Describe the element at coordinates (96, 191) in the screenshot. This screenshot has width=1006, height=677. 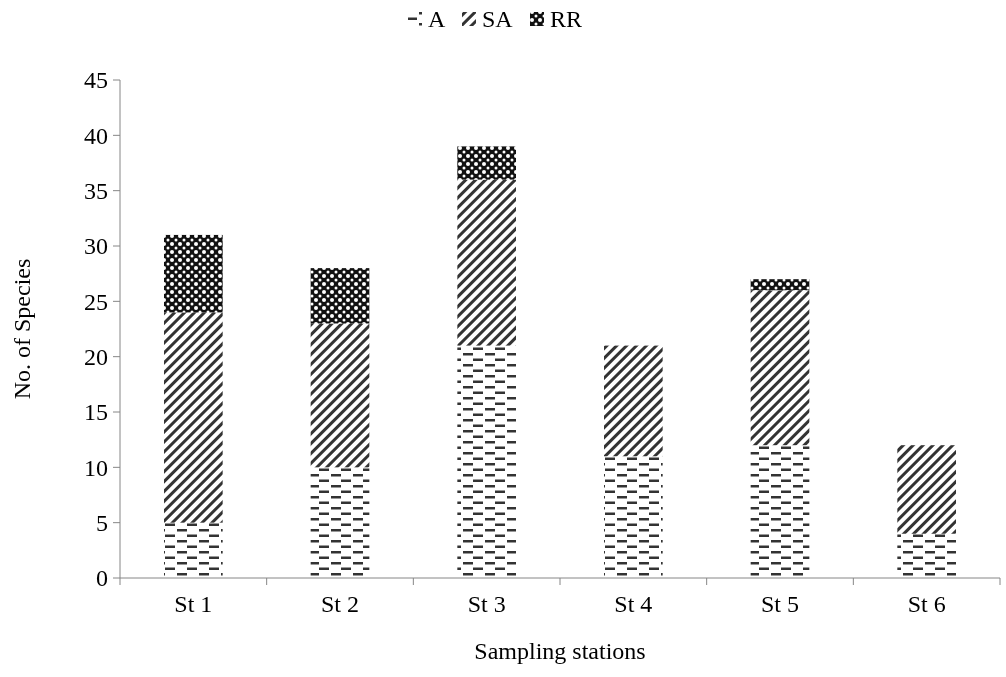
I see `y-tick-label: 35` at that location.